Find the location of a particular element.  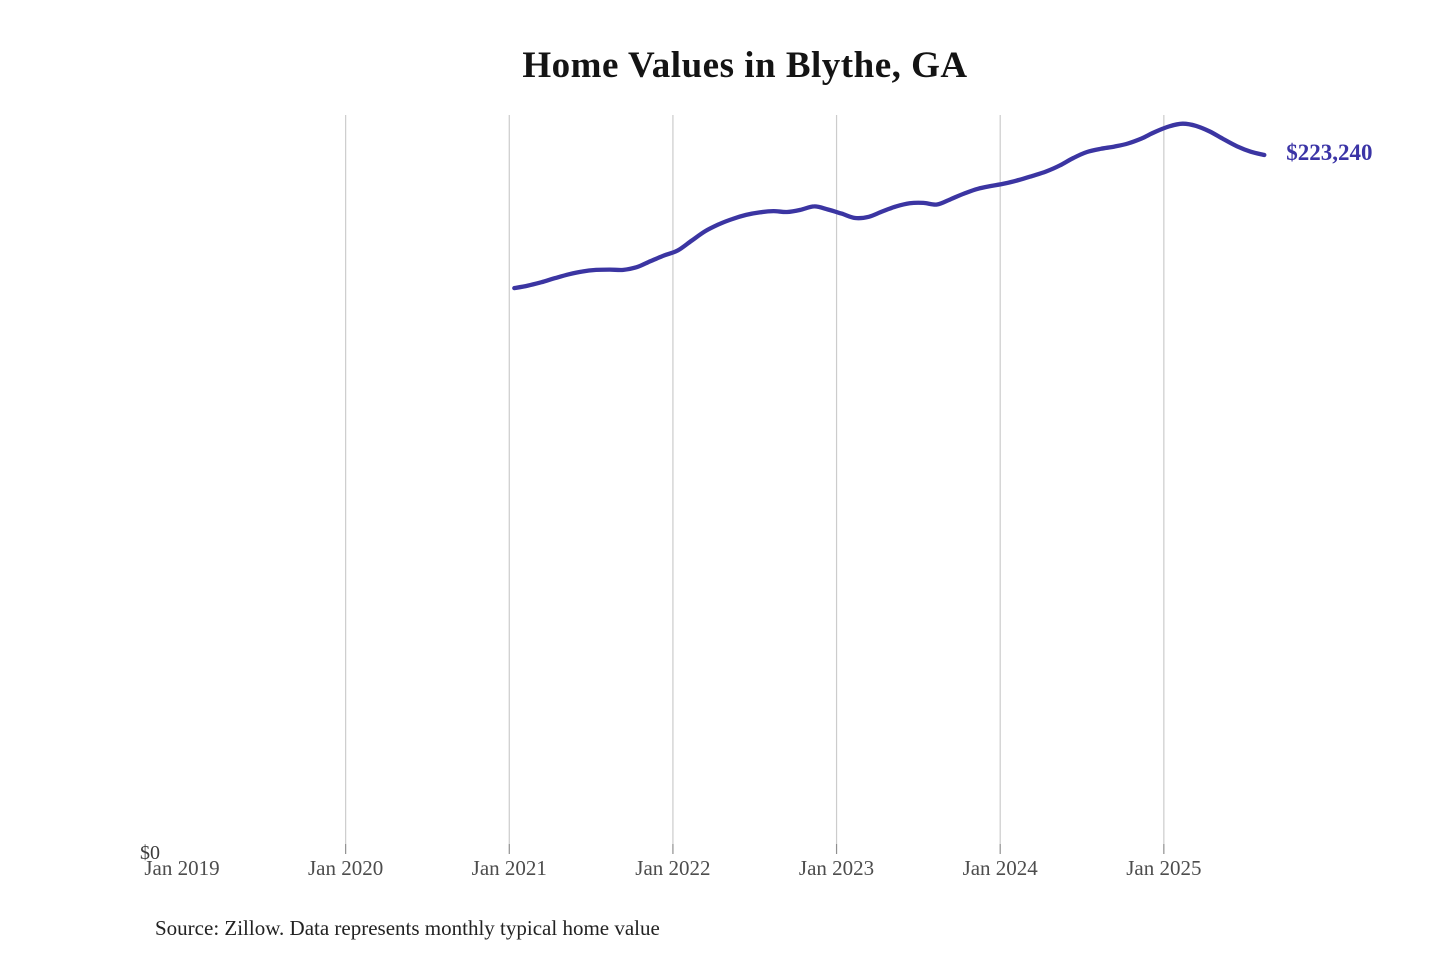

home-value-line is located at coordinates (889, 206).